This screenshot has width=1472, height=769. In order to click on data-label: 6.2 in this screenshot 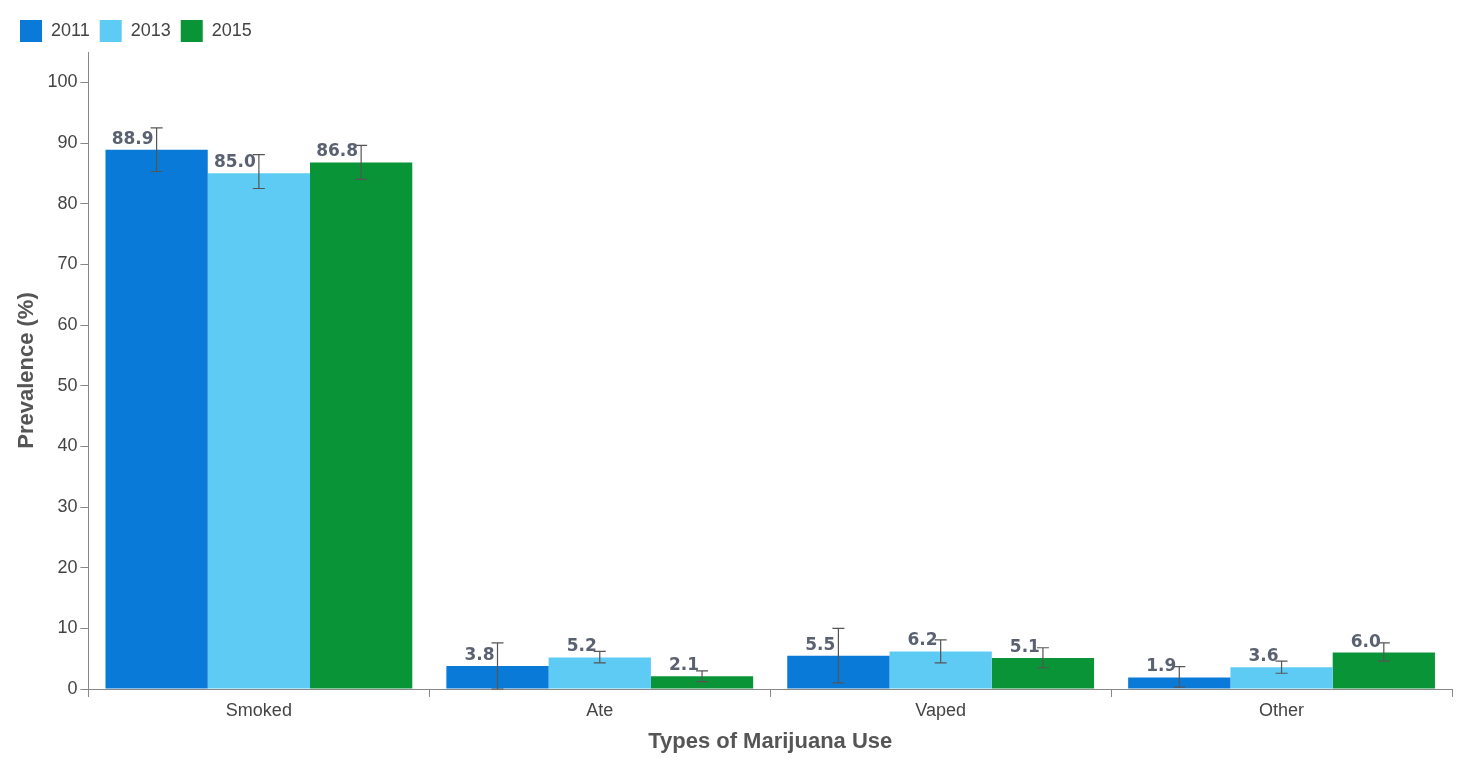, I will do `click(922, 639)`.